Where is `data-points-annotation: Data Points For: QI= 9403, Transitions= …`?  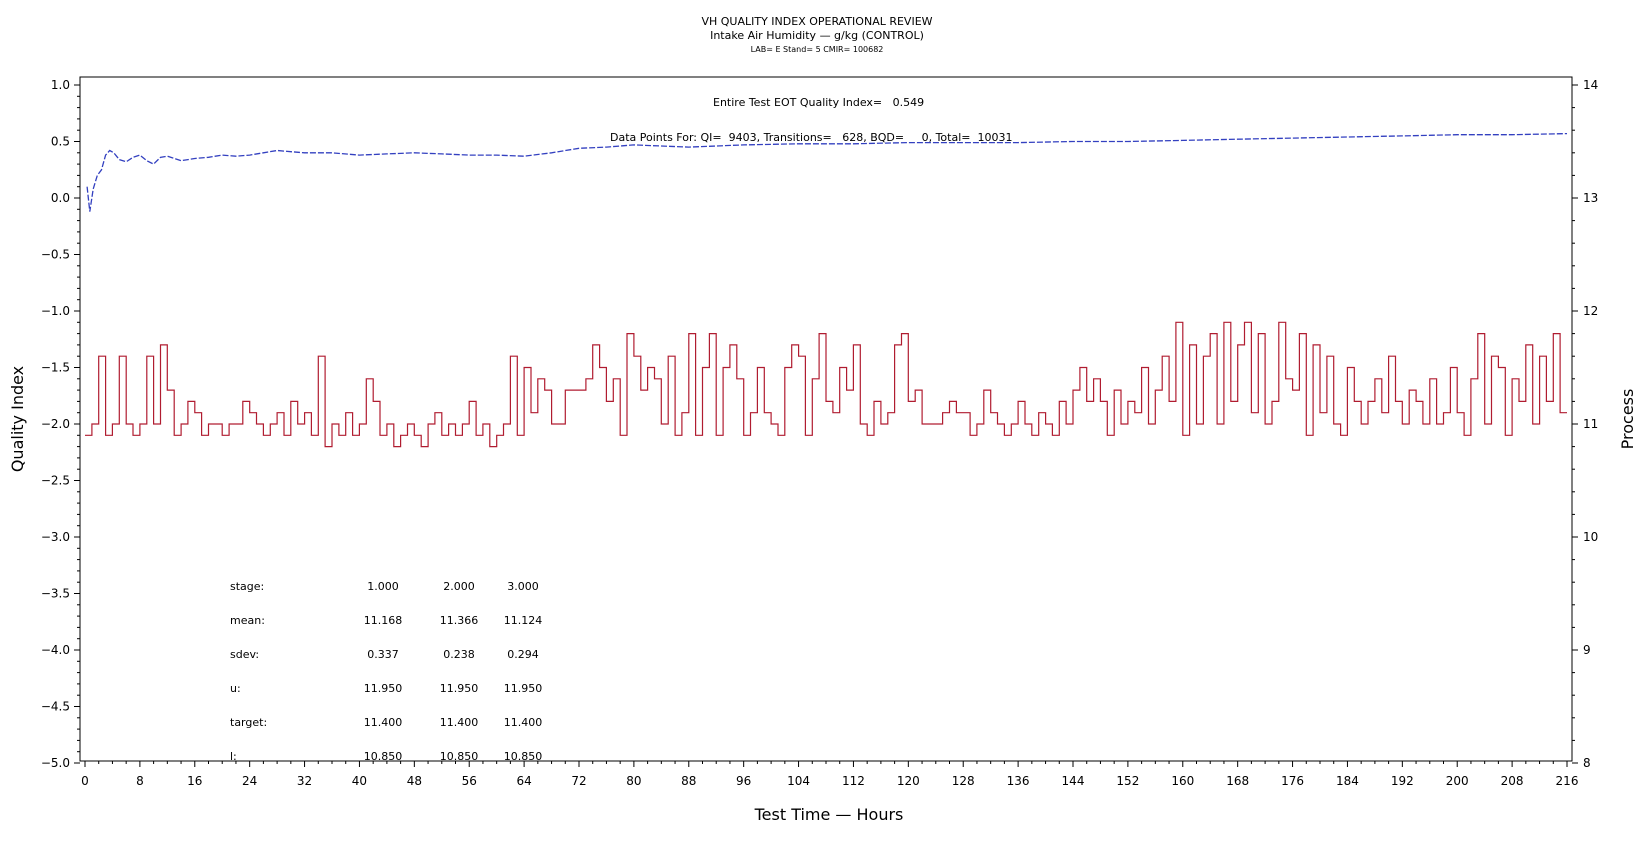 data-points-annotation: Data Points For: QI= 9403, Transitions= … is located at coordinates (811, 137).